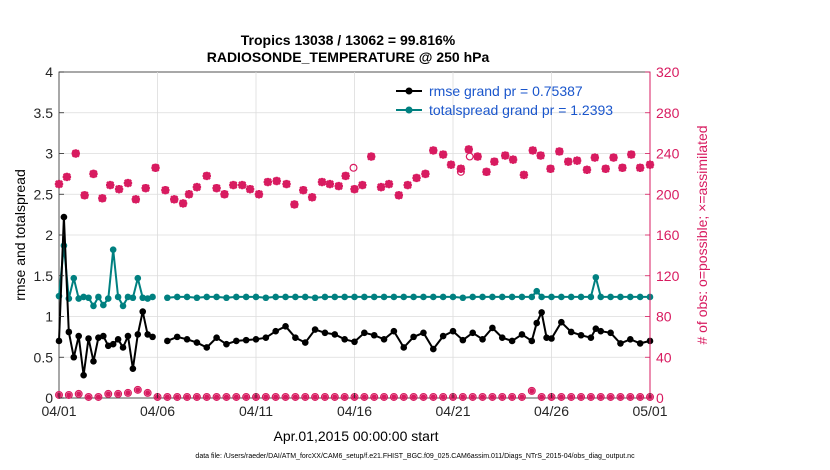 Image resolution: width=830 pixels, height=470 pixels. I want to click on legend-rmse-marker, so click(409, 91).